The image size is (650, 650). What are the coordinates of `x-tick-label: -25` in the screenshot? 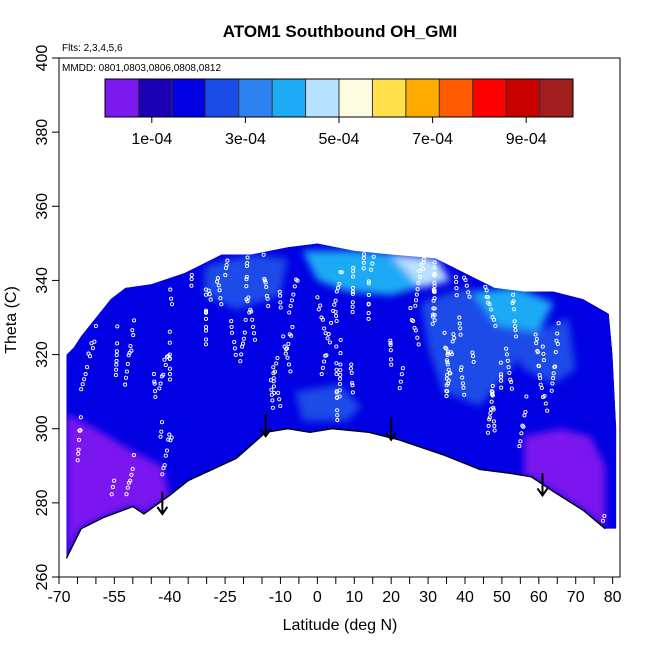 It's located at (225, 597).